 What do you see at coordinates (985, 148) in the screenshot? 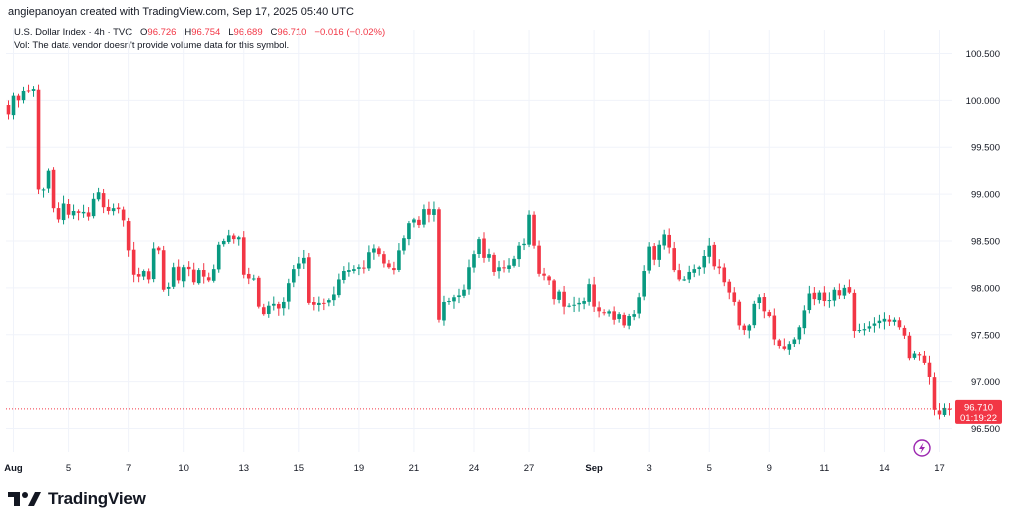
I see `y-tick-label: 99.500` at bounding box center [985, 148].